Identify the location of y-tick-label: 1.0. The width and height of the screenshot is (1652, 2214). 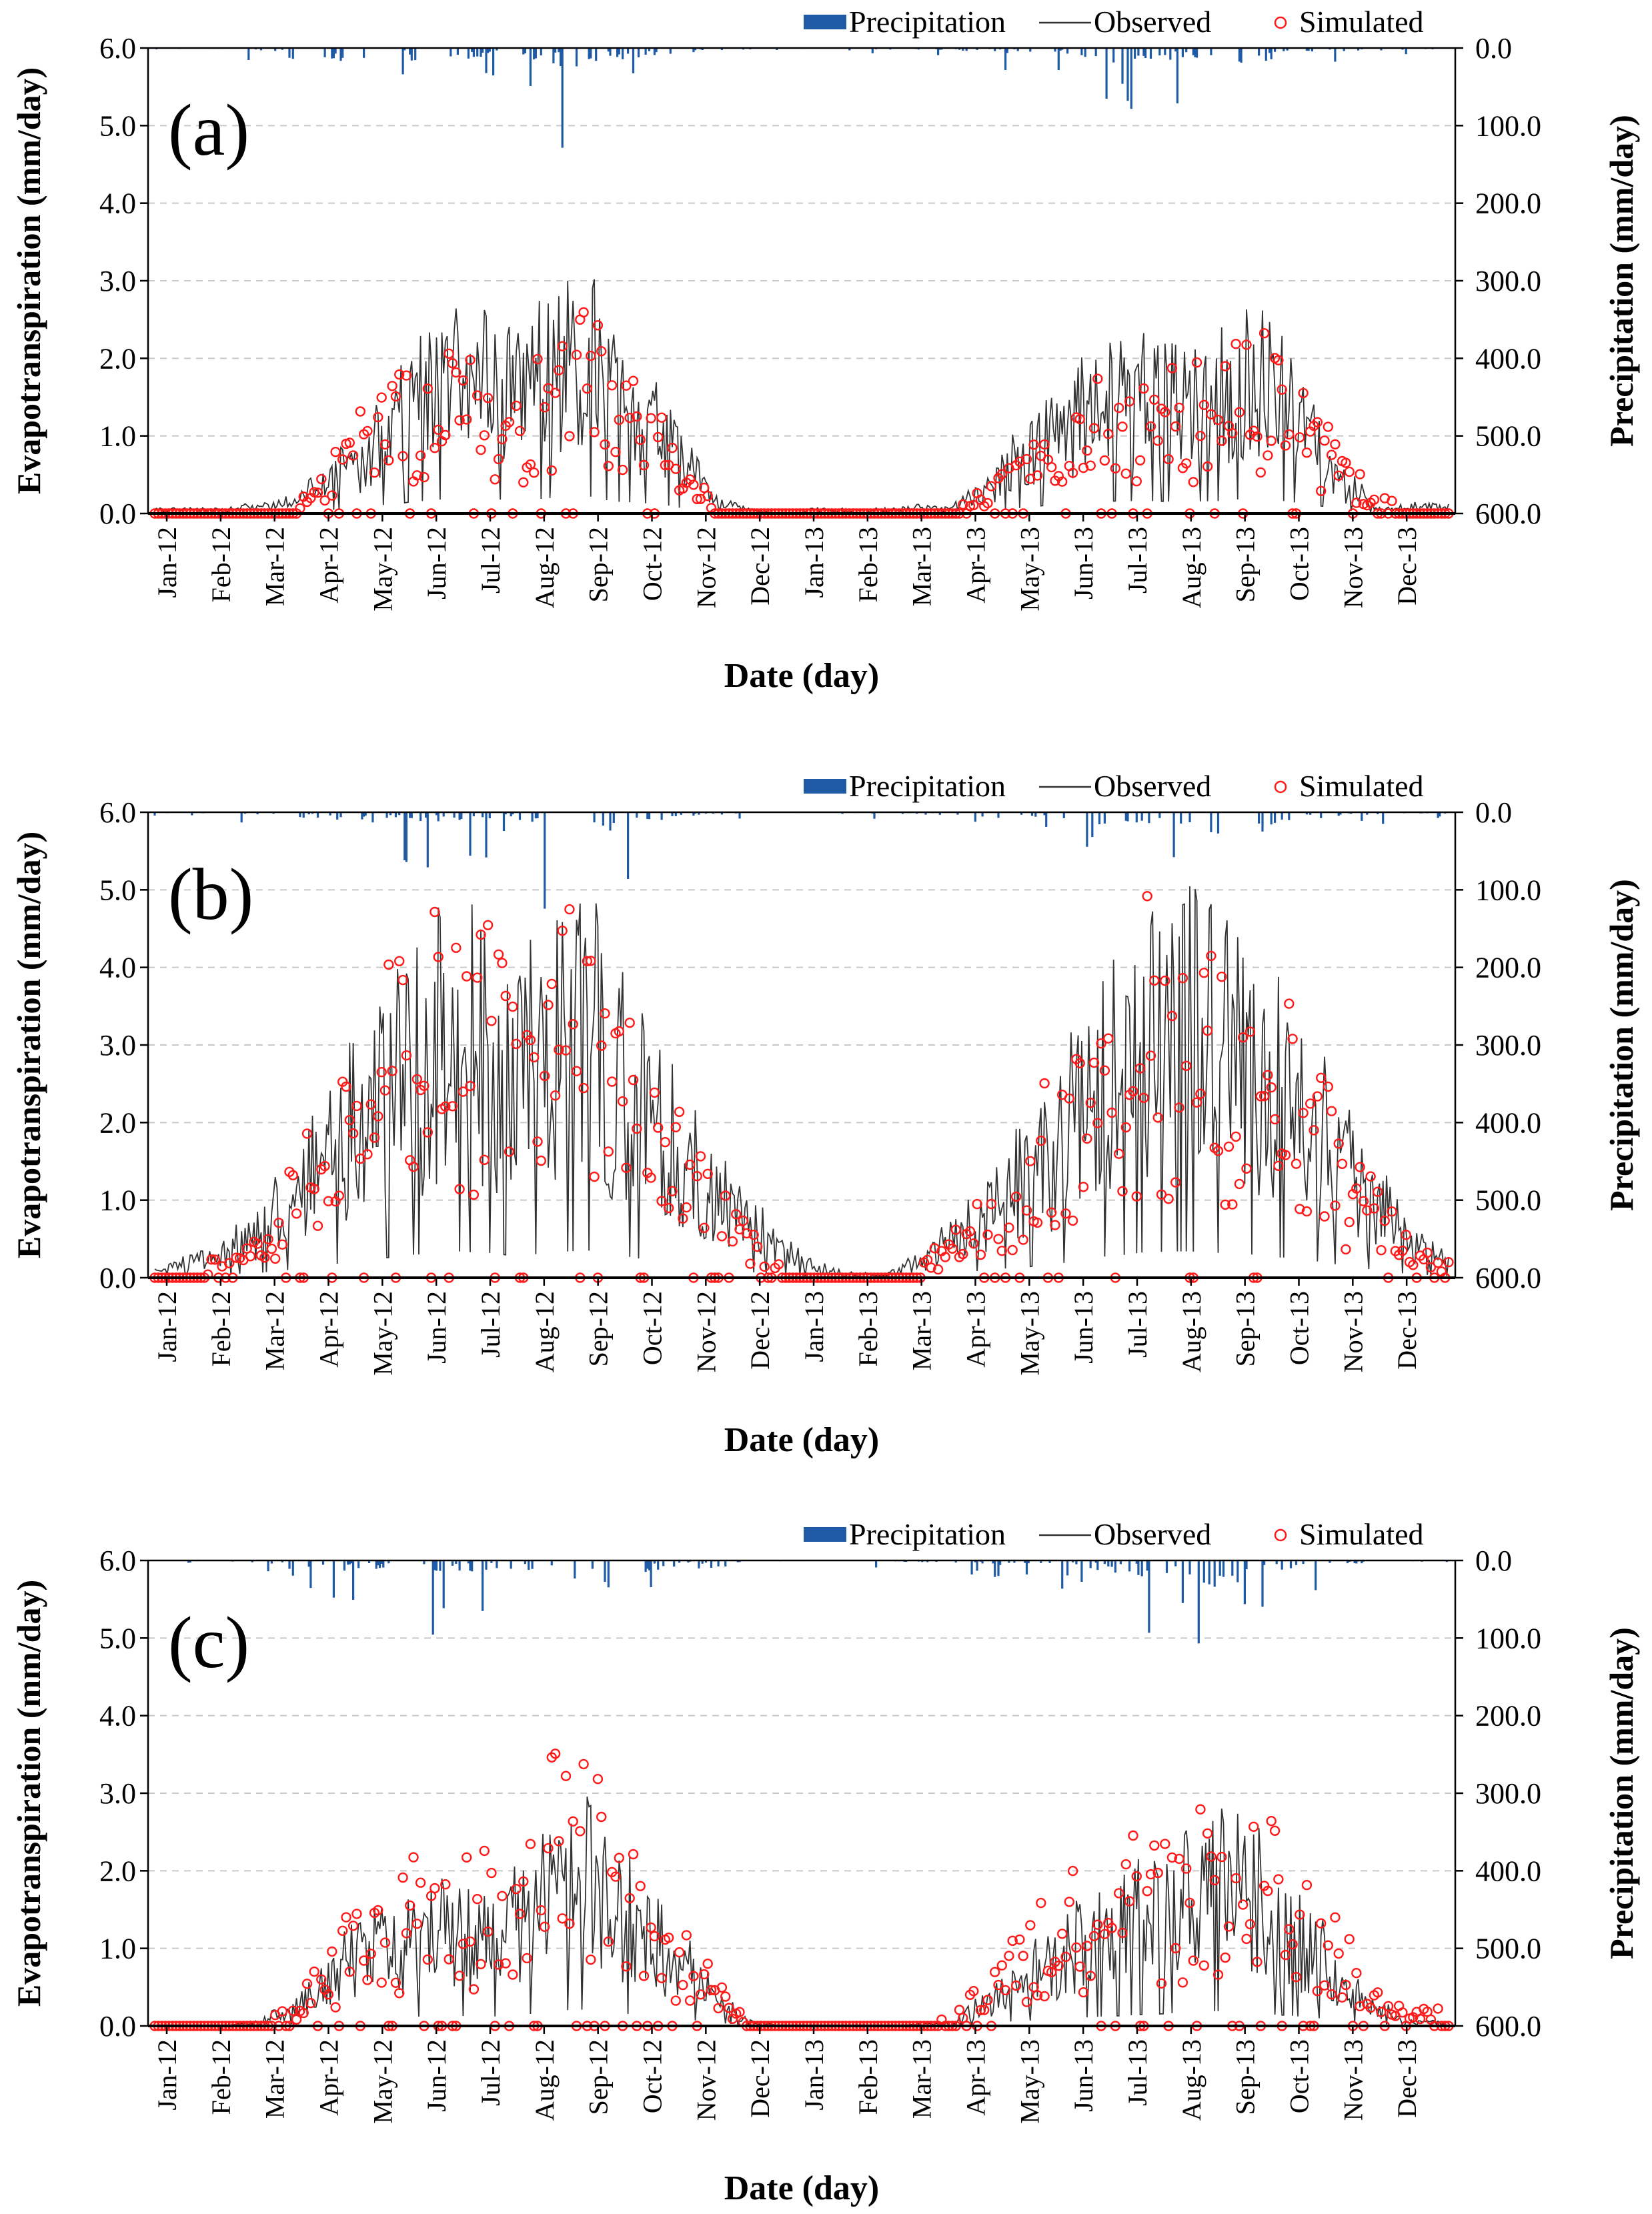
(117, 437).